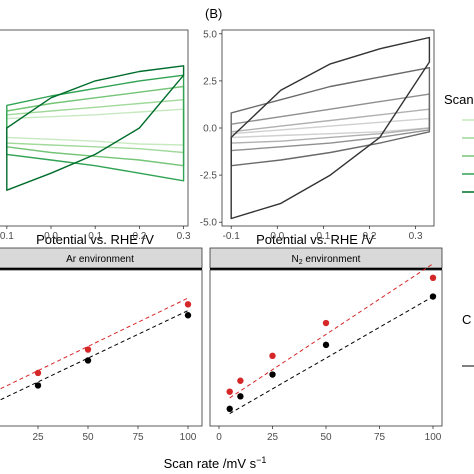 This screenshot has height=474, width=474. Describe the element at coordinates (332, 259) in the screenshot. I see `strip-n2-rest: environment` at that location.